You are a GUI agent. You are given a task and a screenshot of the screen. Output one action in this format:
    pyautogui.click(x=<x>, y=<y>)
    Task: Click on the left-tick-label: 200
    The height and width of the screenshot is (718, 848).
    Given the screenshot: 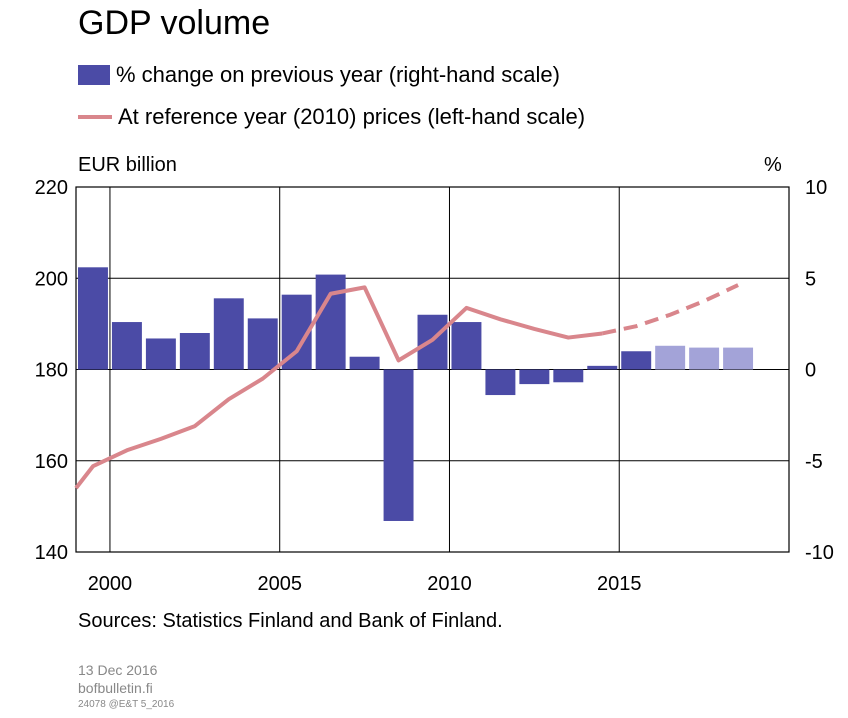 What is the action you would take?
    pyautogui.click(x=51, y=279)
    